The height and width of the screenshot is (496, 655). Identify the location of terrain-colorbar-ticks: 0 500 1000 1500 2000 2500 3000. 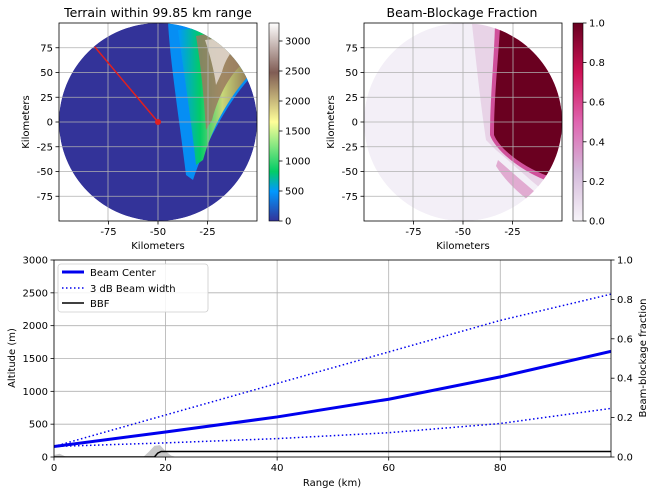
(294, 132).